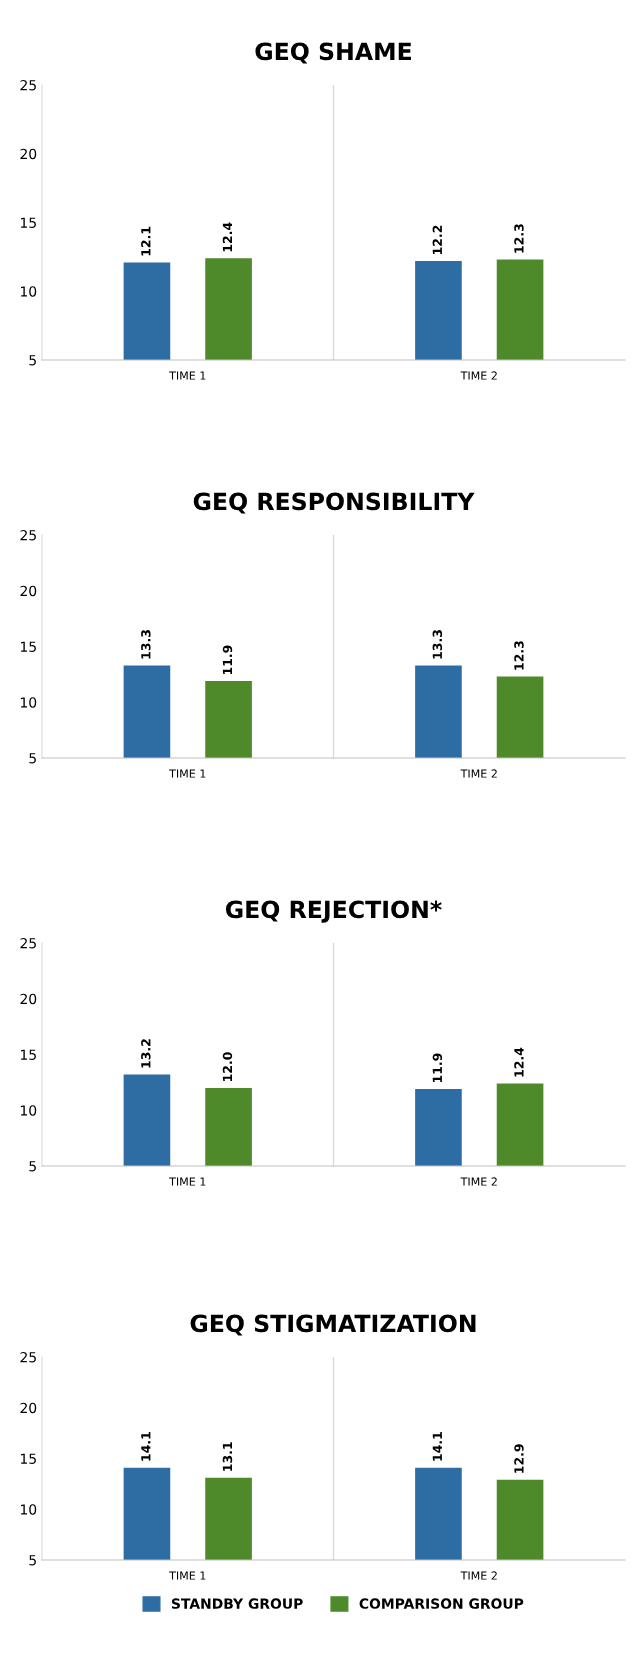 The width and height of the screenshot is (637, 1662). I want to click on legend-label: STANDBY GROUP, so click(237, 1603).